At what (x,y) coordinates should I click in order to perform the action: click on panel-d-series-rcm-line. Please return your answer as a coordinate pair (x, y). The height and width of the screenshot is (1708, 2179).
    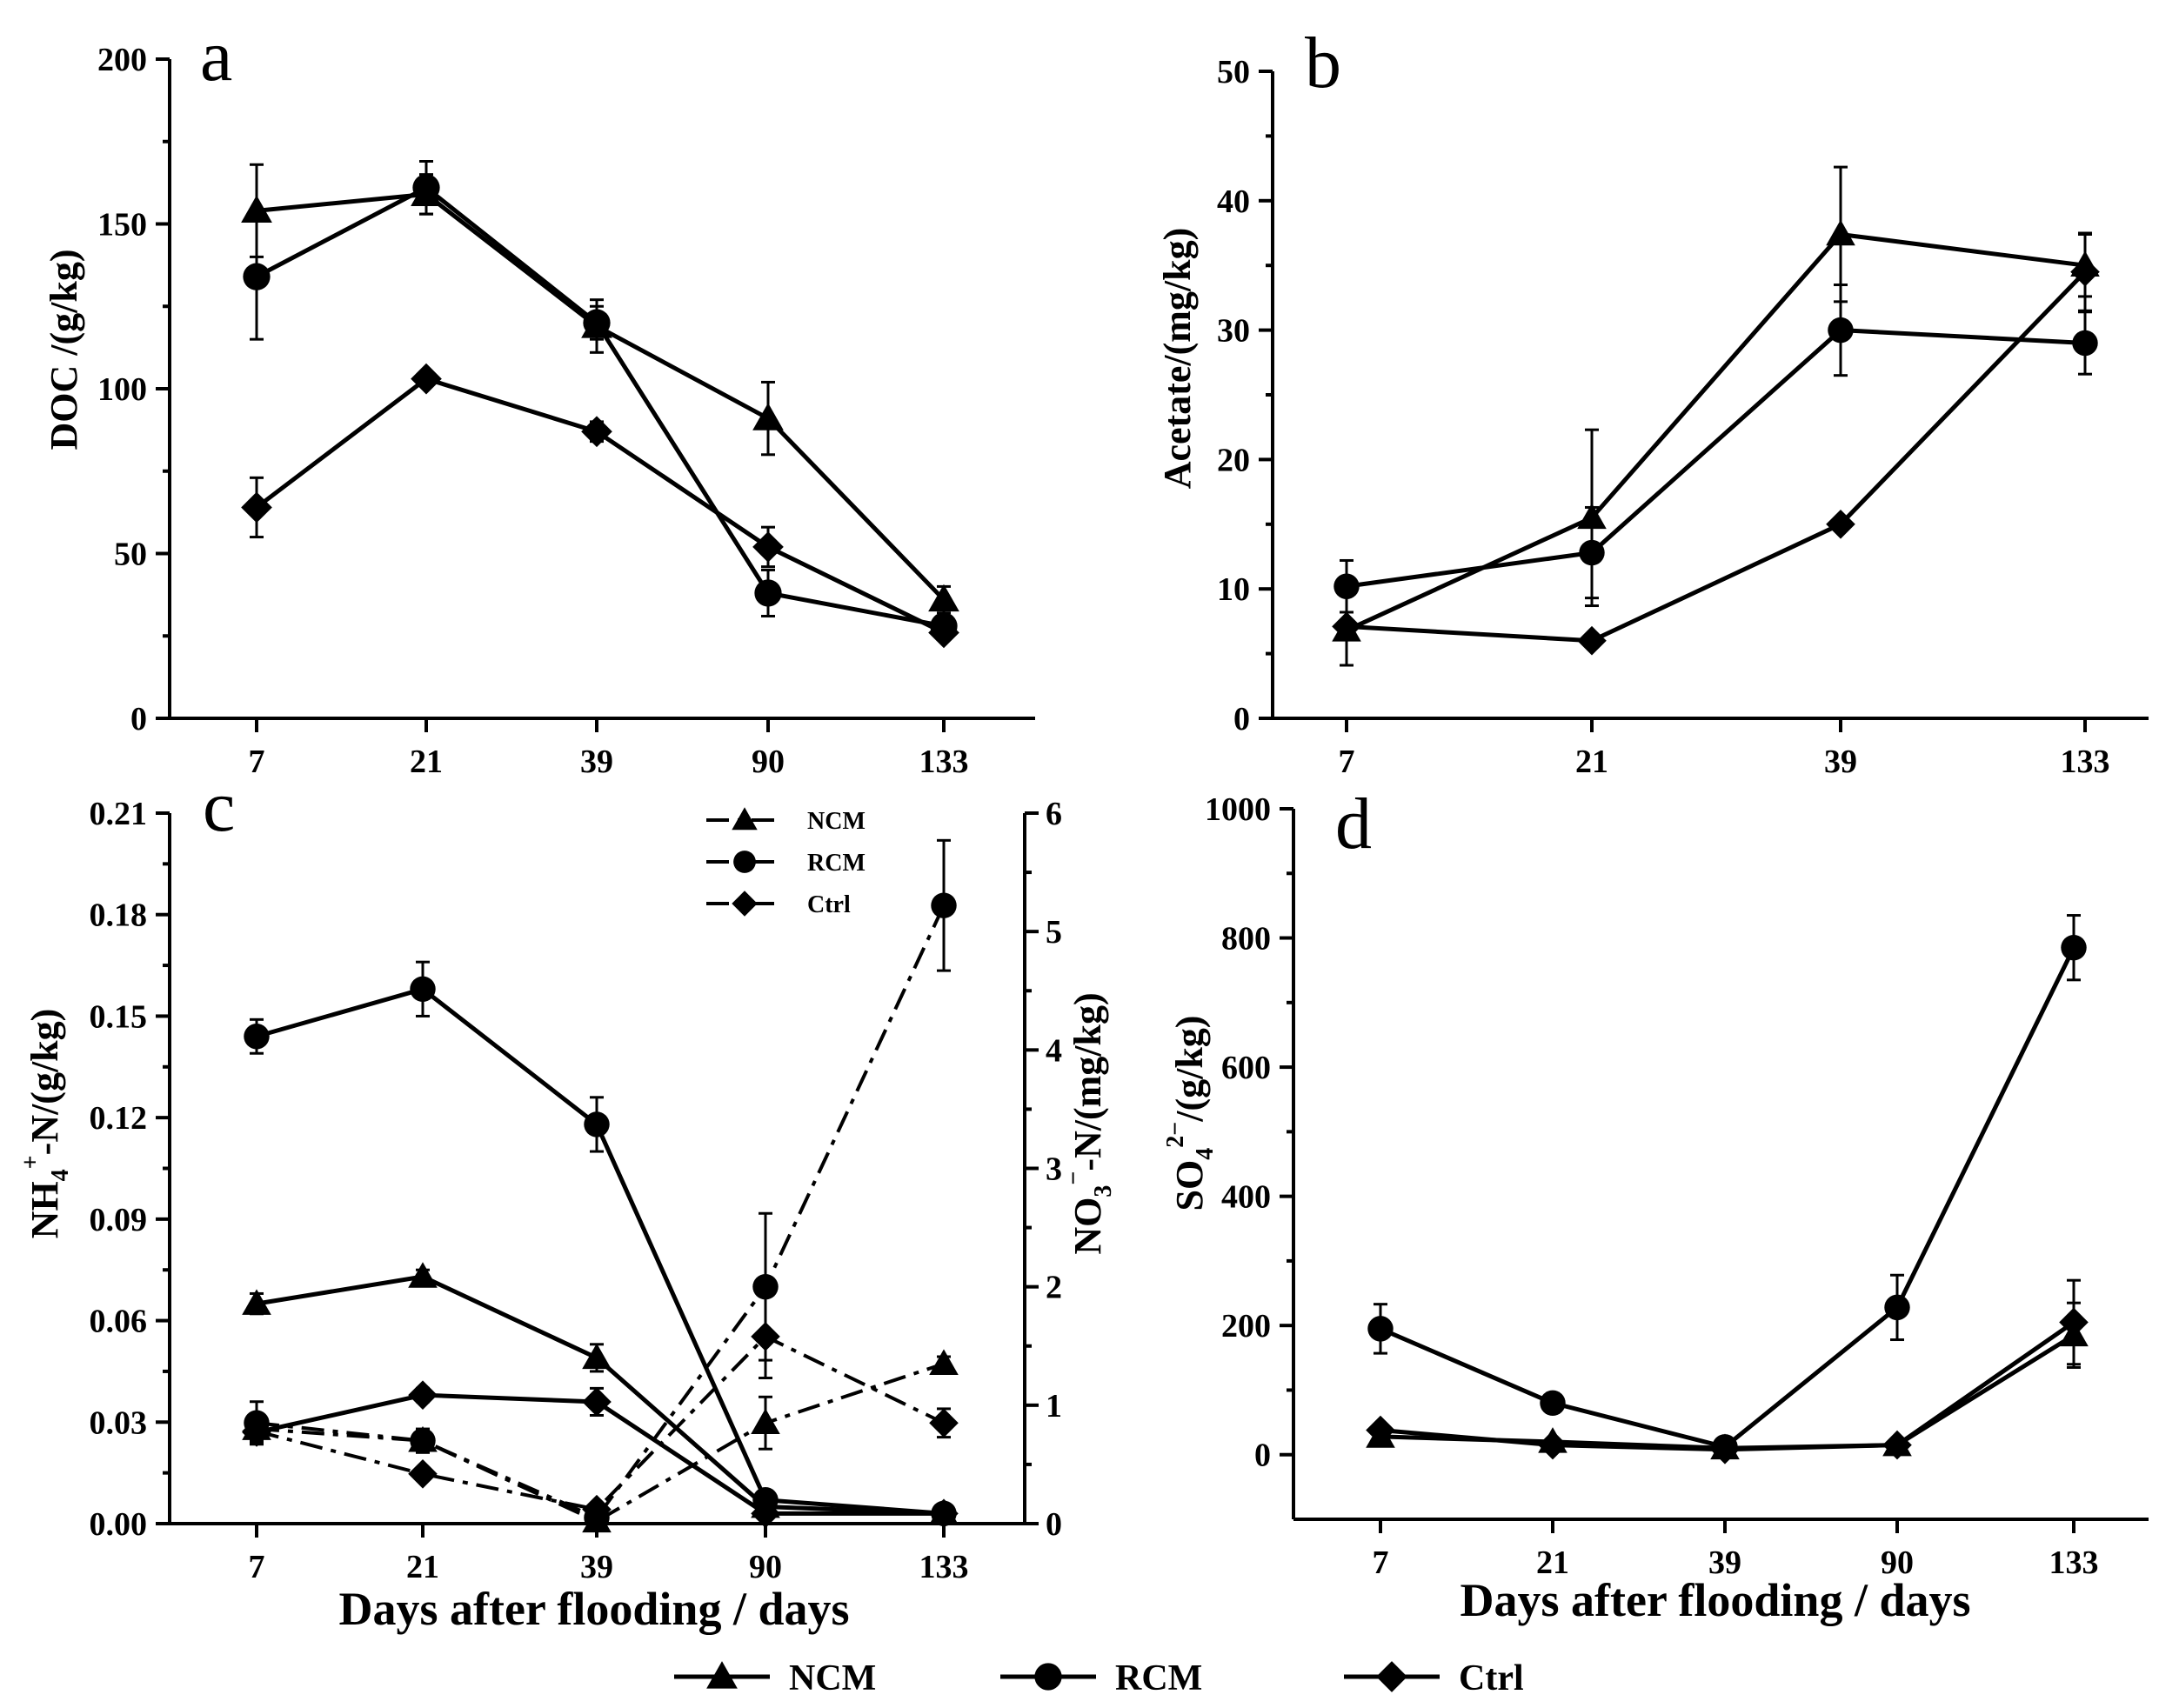
    Looking at the image, I should click on (1728, 1198).